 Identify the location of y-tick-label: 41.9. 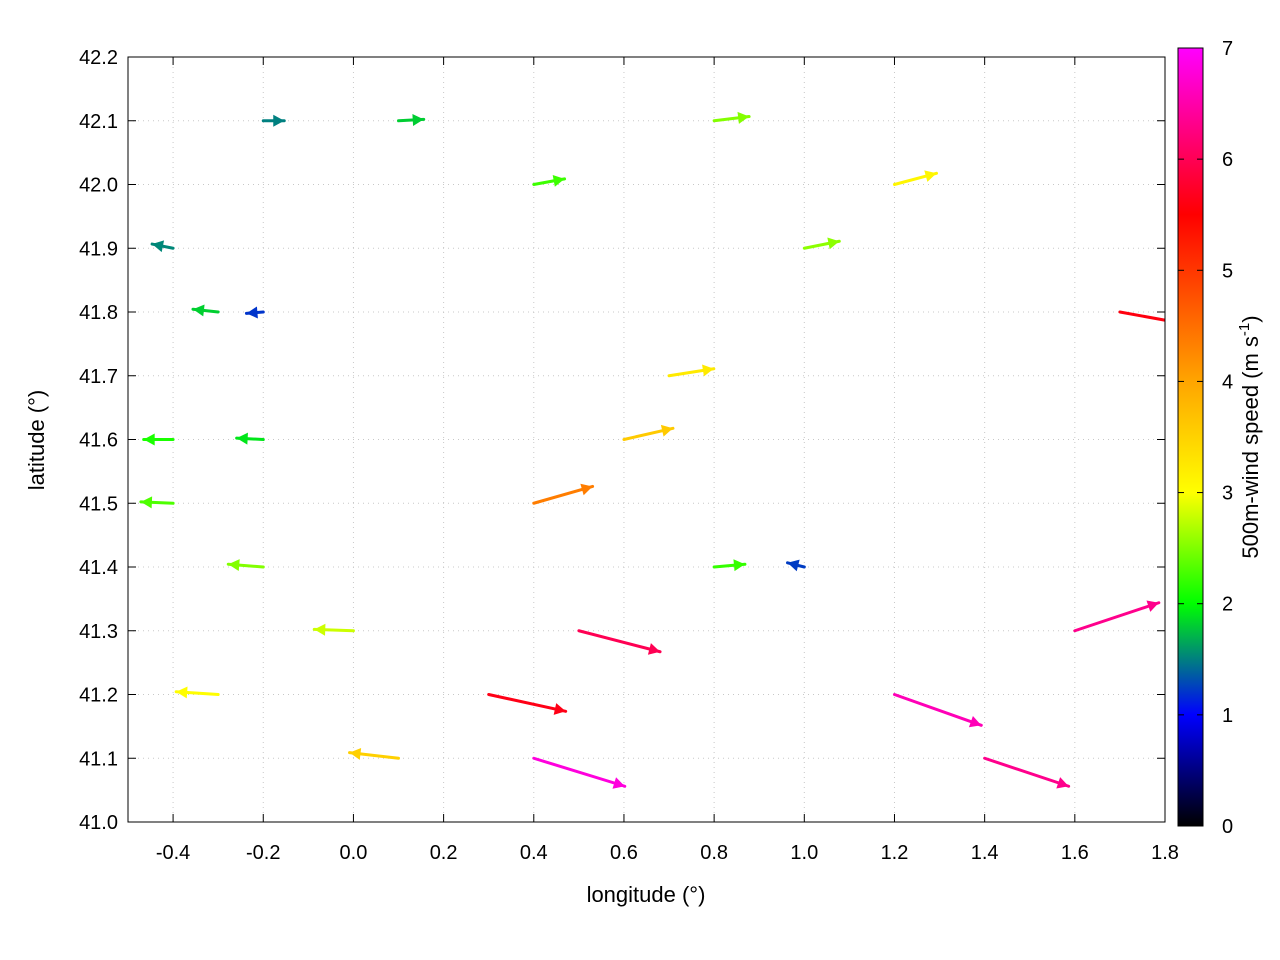
(98, 249).